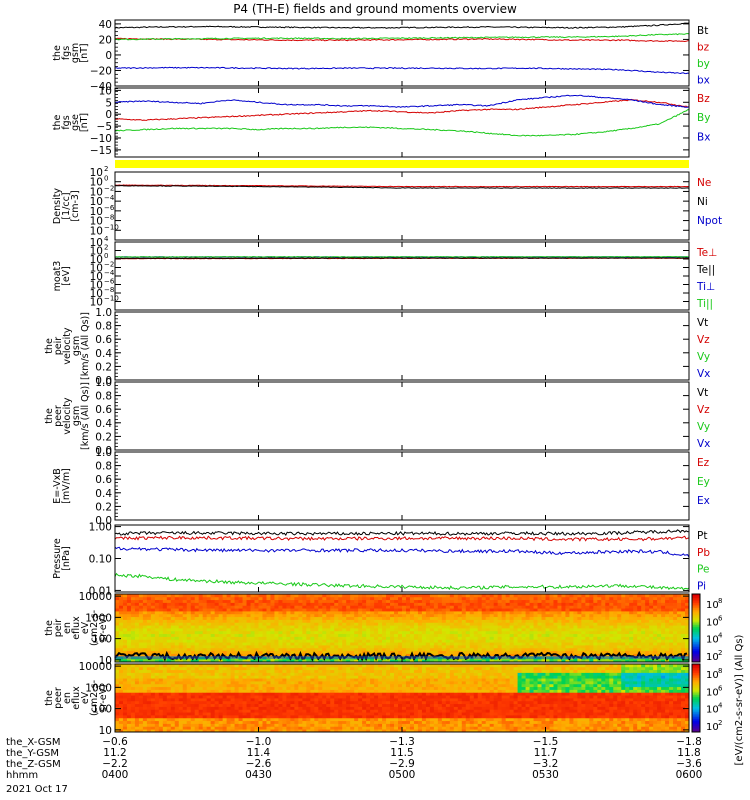  I want to click on ylabel-line: velocity, so click(67, 346).